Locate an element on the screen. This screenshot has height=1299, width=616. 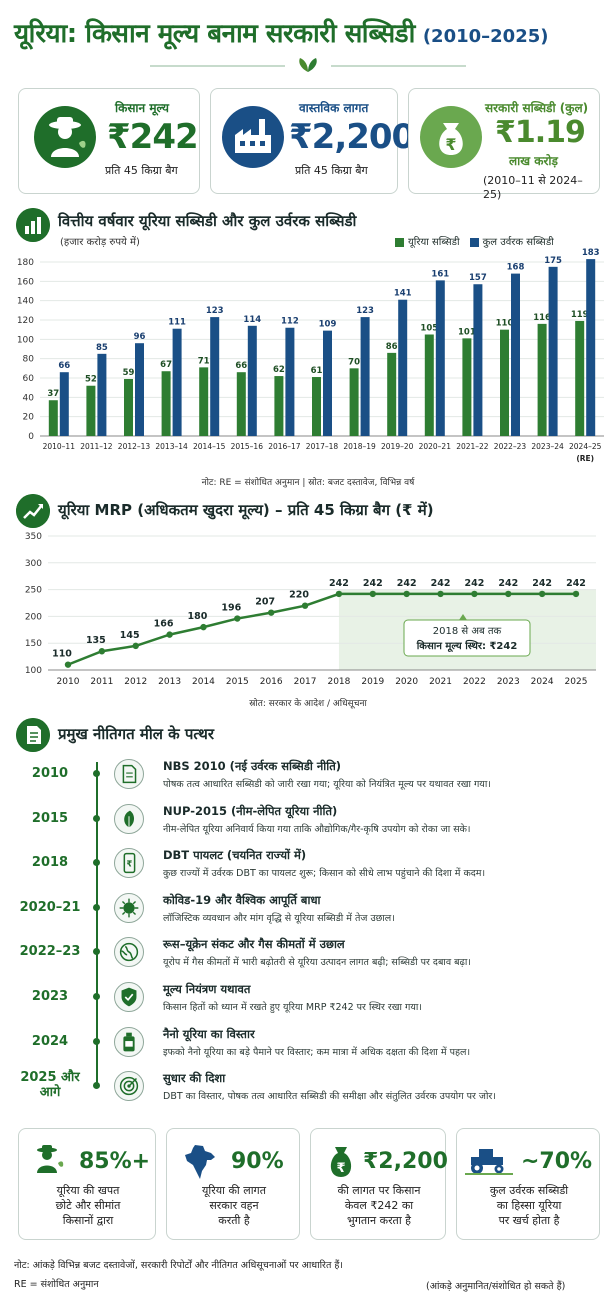
x-tick-label: 2022–23 is located at coordinates (510, 446).